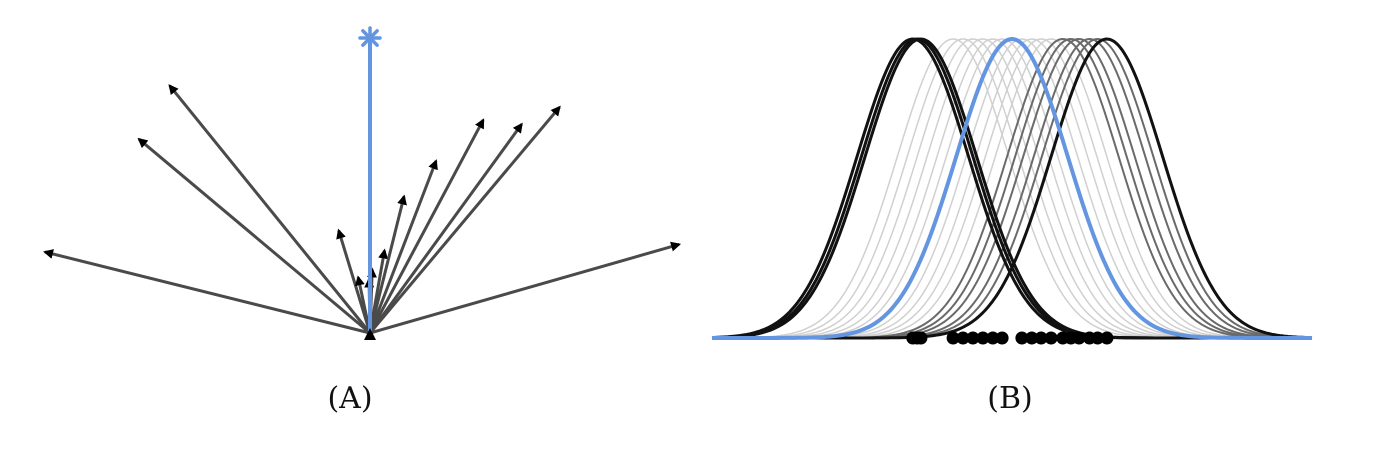 This screenshot has width=1376, height=450. I want to click on asterisk-stroke, so click(370, 38).